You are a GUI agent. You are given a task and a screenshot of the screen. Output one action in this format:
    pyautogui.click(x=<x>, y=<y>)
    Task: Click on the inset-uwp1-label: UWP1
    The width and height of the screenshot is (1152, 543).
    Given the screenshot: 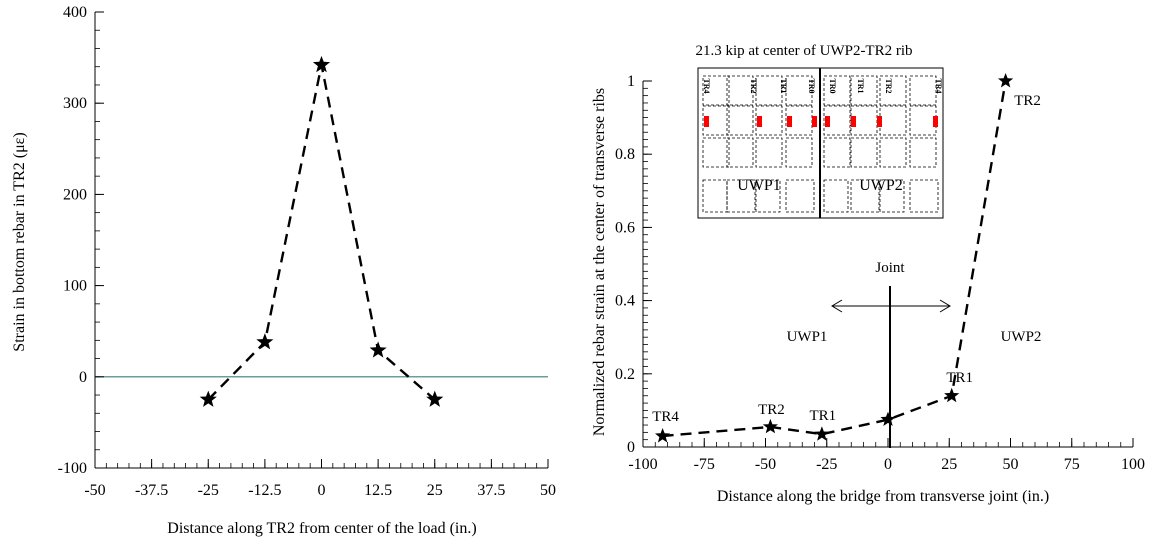 What is the action you would take?
    pyautogui.click(x=759, y=185)
    